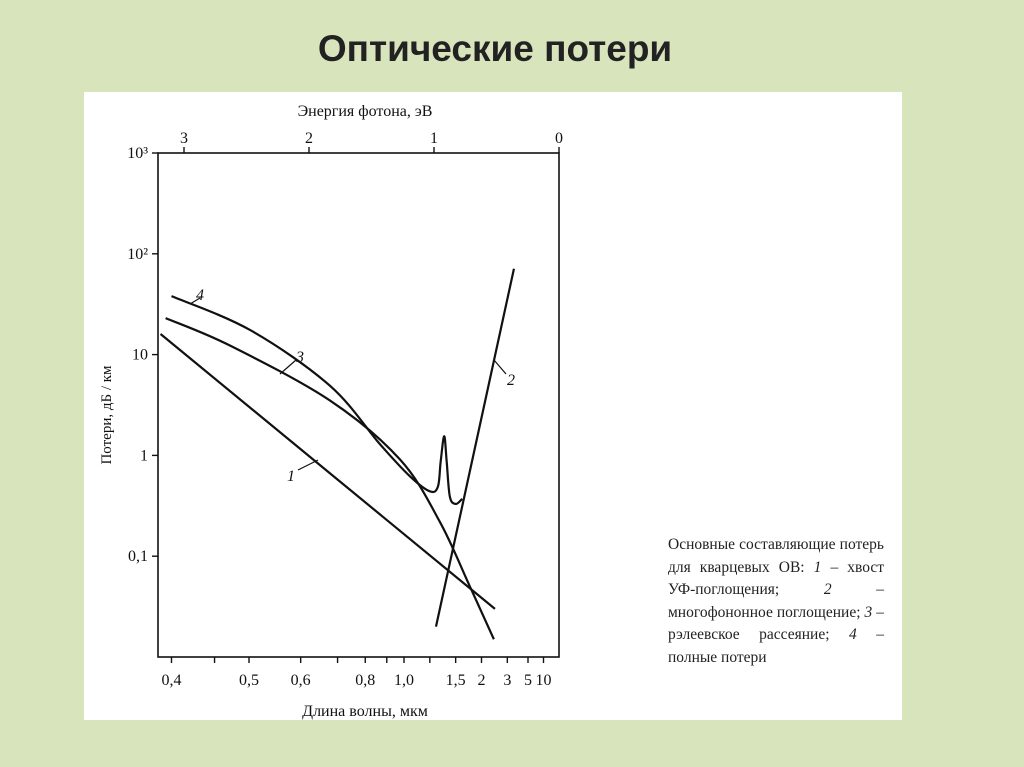 The height and width of the screenshot is (767, 1024). I want to click on caption-num-1: 1, so click(817, 567).